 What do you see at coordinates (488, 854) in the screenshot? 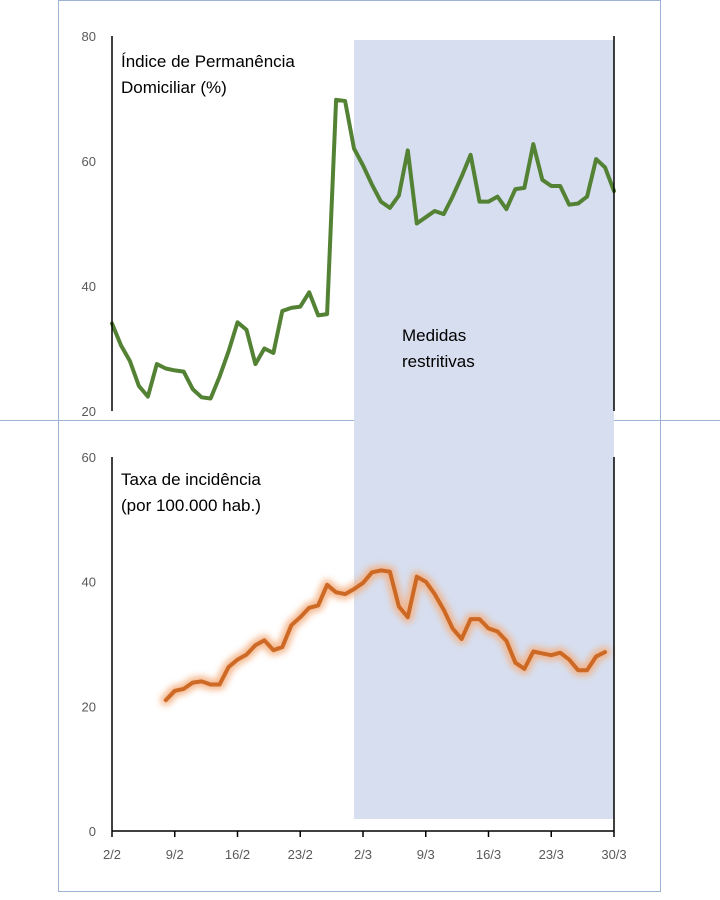
I see `x-tick-label: 16/3` at bounding box center [488, 854].